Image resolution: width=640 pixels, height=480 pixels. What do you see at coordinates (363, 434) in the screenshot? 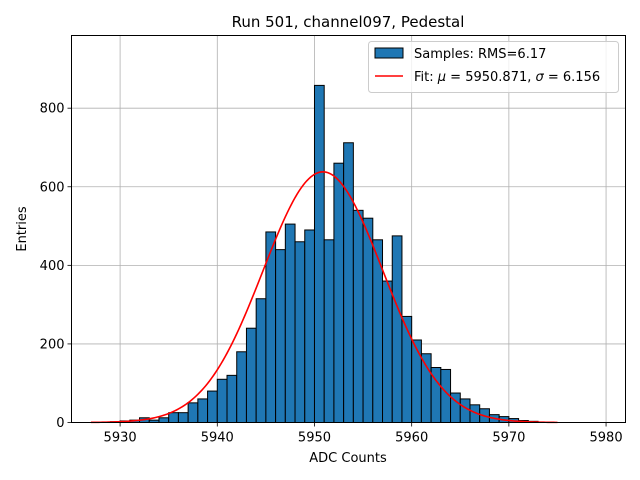
I see `x-axis-ticks: 5930 5940 5950 5960 5970 5980` at bounding box center [363, 434].